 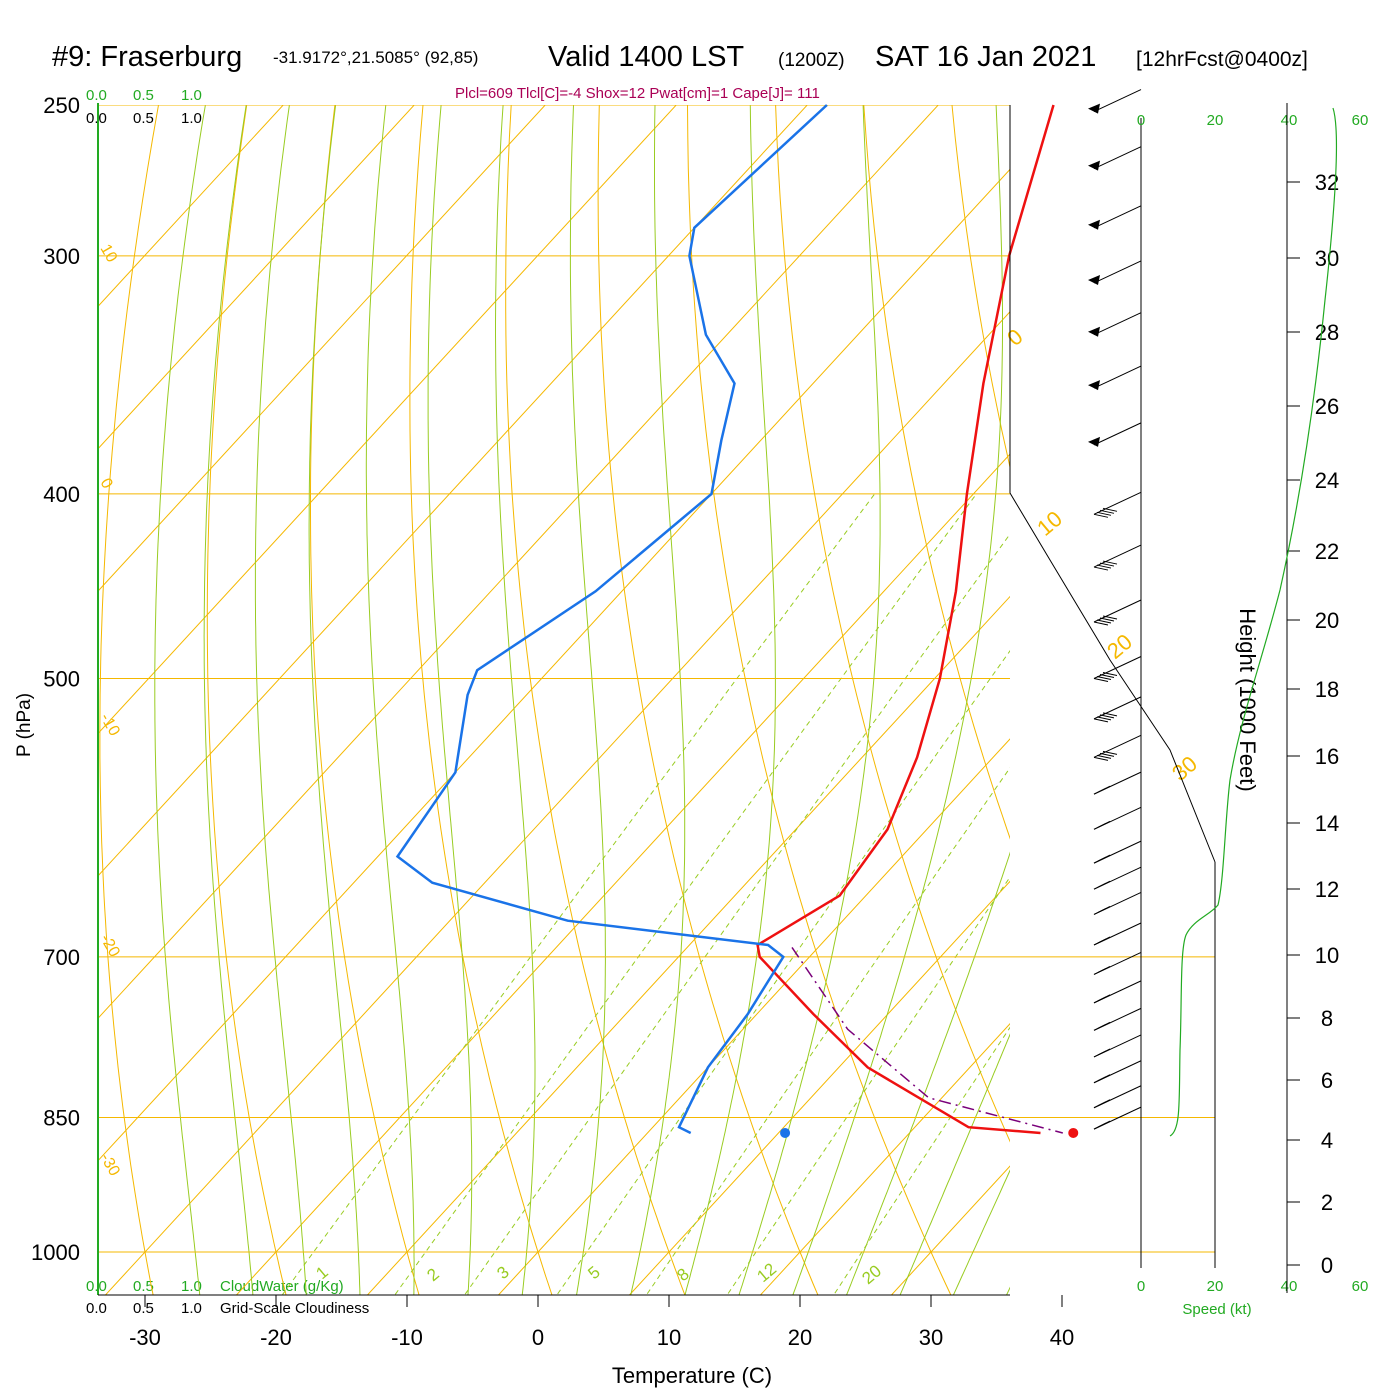 I want to click on pressure-tick-label: 700, so click(x=61, y=957).